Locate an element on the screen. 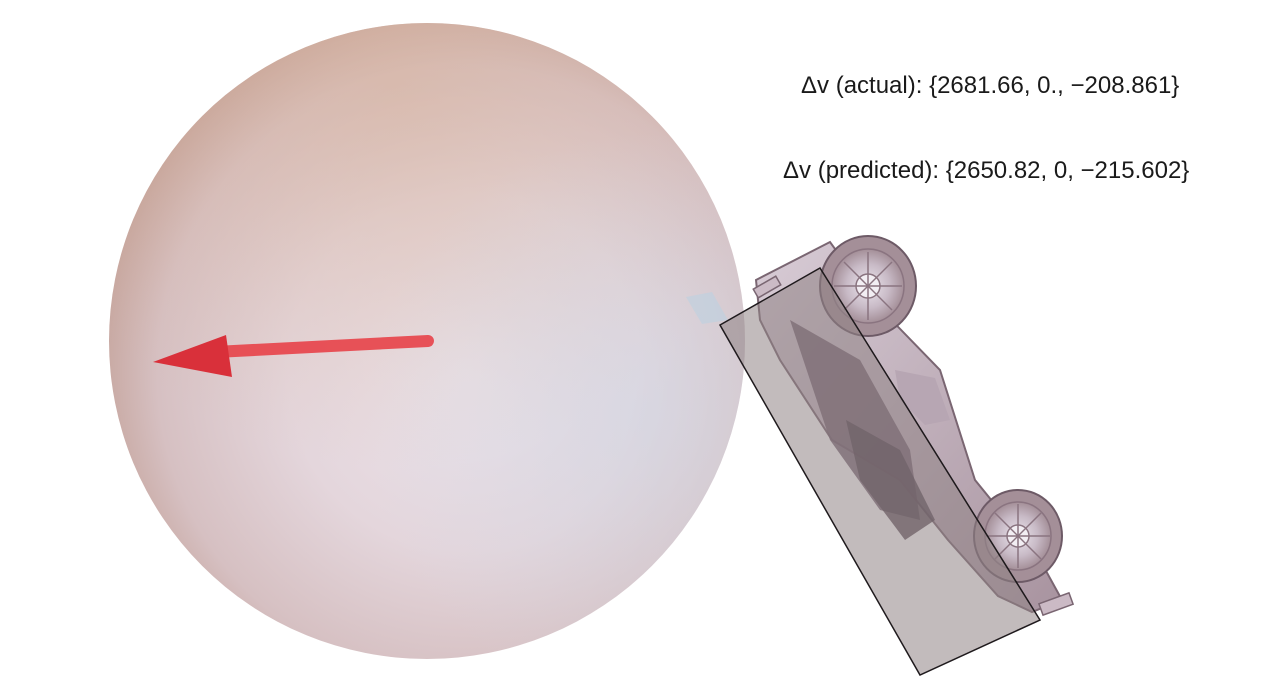 The image size is (1280, 683). delta-v-predicted-label: Δv (predicted): {2650.82, 0, −215.602} is located at coordinates (986, 170).